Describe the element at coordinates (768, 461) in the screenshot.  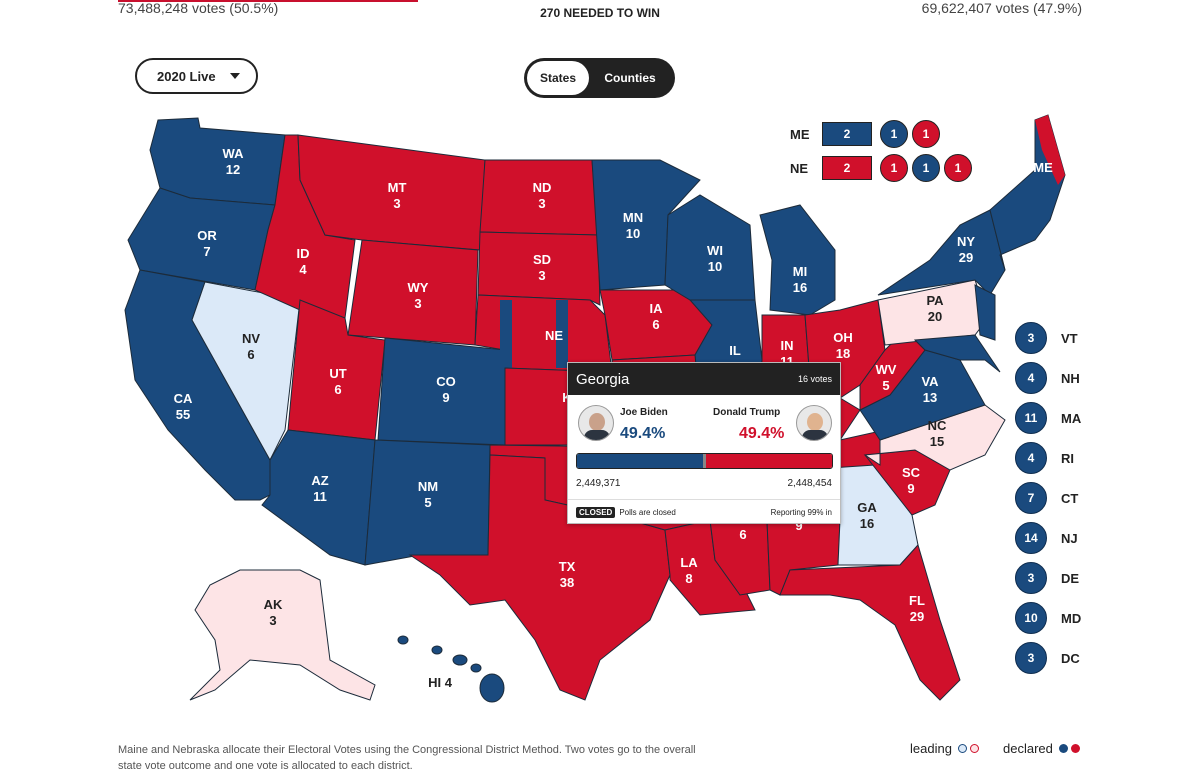
I see `vote-share-rep` at that location.